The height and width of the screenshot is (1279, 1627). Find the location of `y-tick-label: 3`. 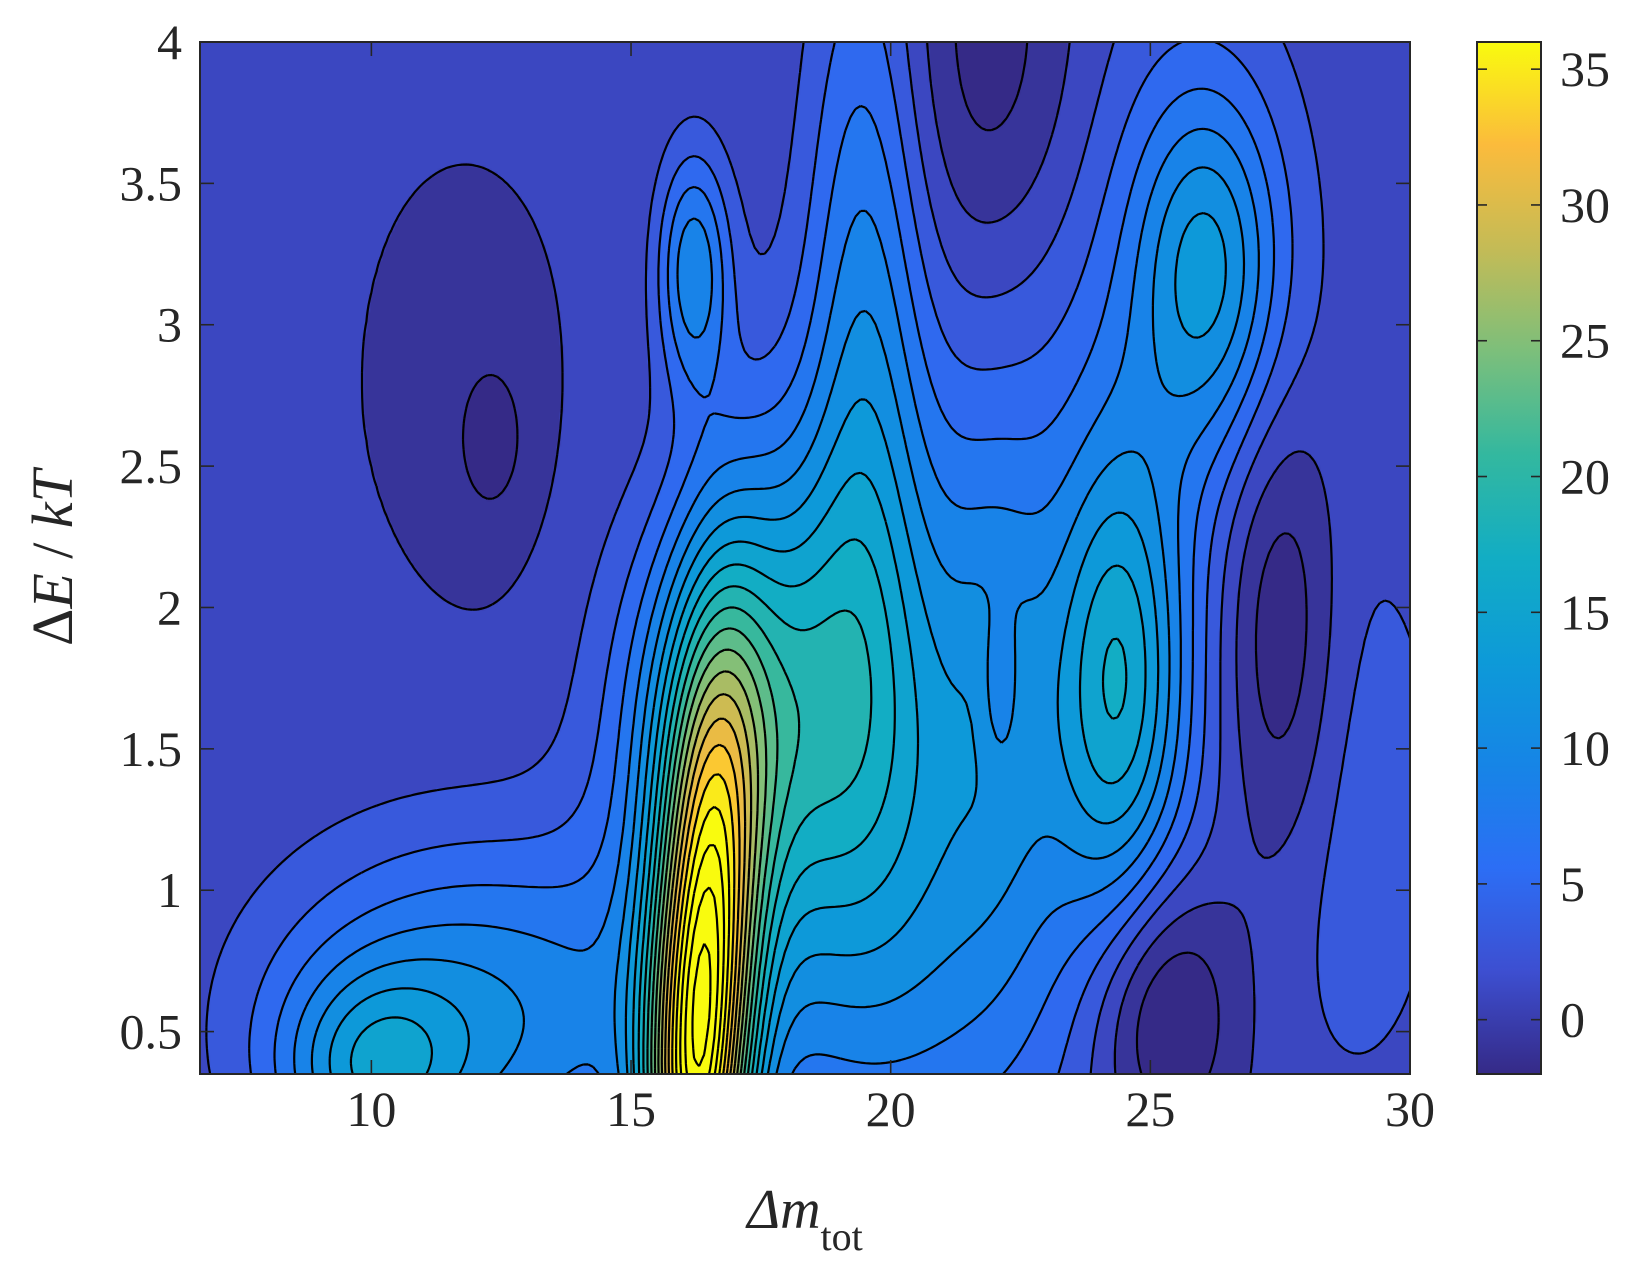

y-tick-label: 3 is located at coordinates (169, 325).